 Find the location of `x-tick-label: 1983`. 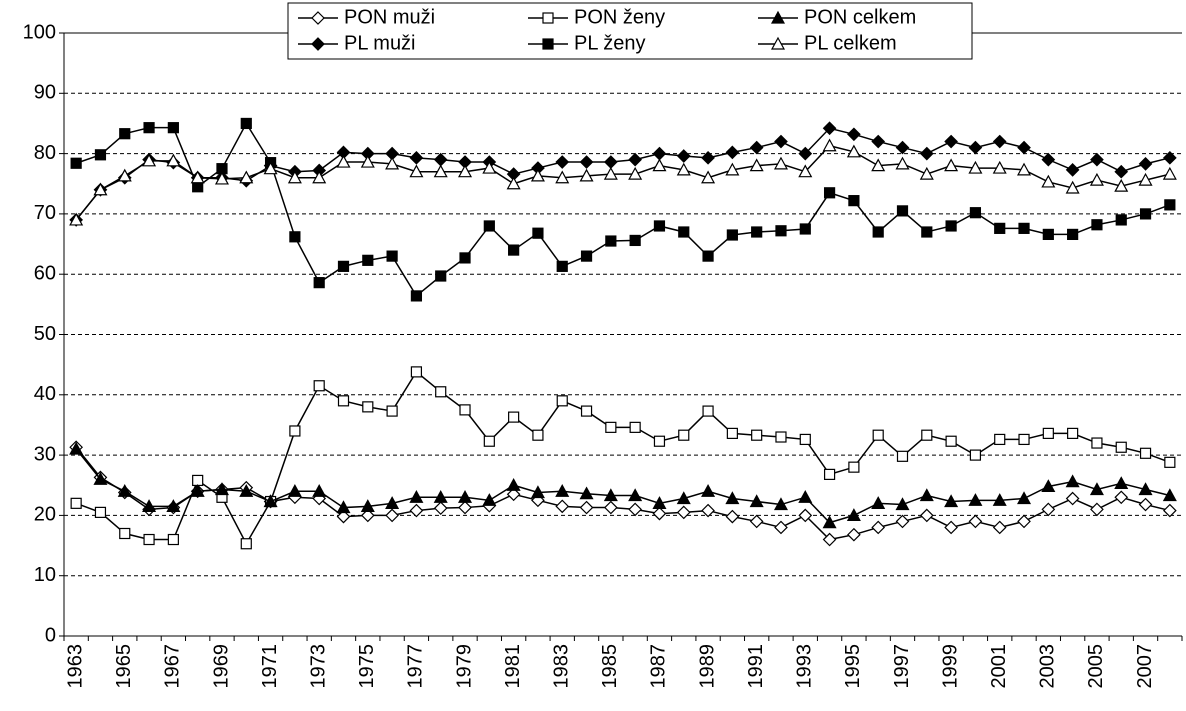

x-tick-label: 1983 is located at coordinates (562, 666).